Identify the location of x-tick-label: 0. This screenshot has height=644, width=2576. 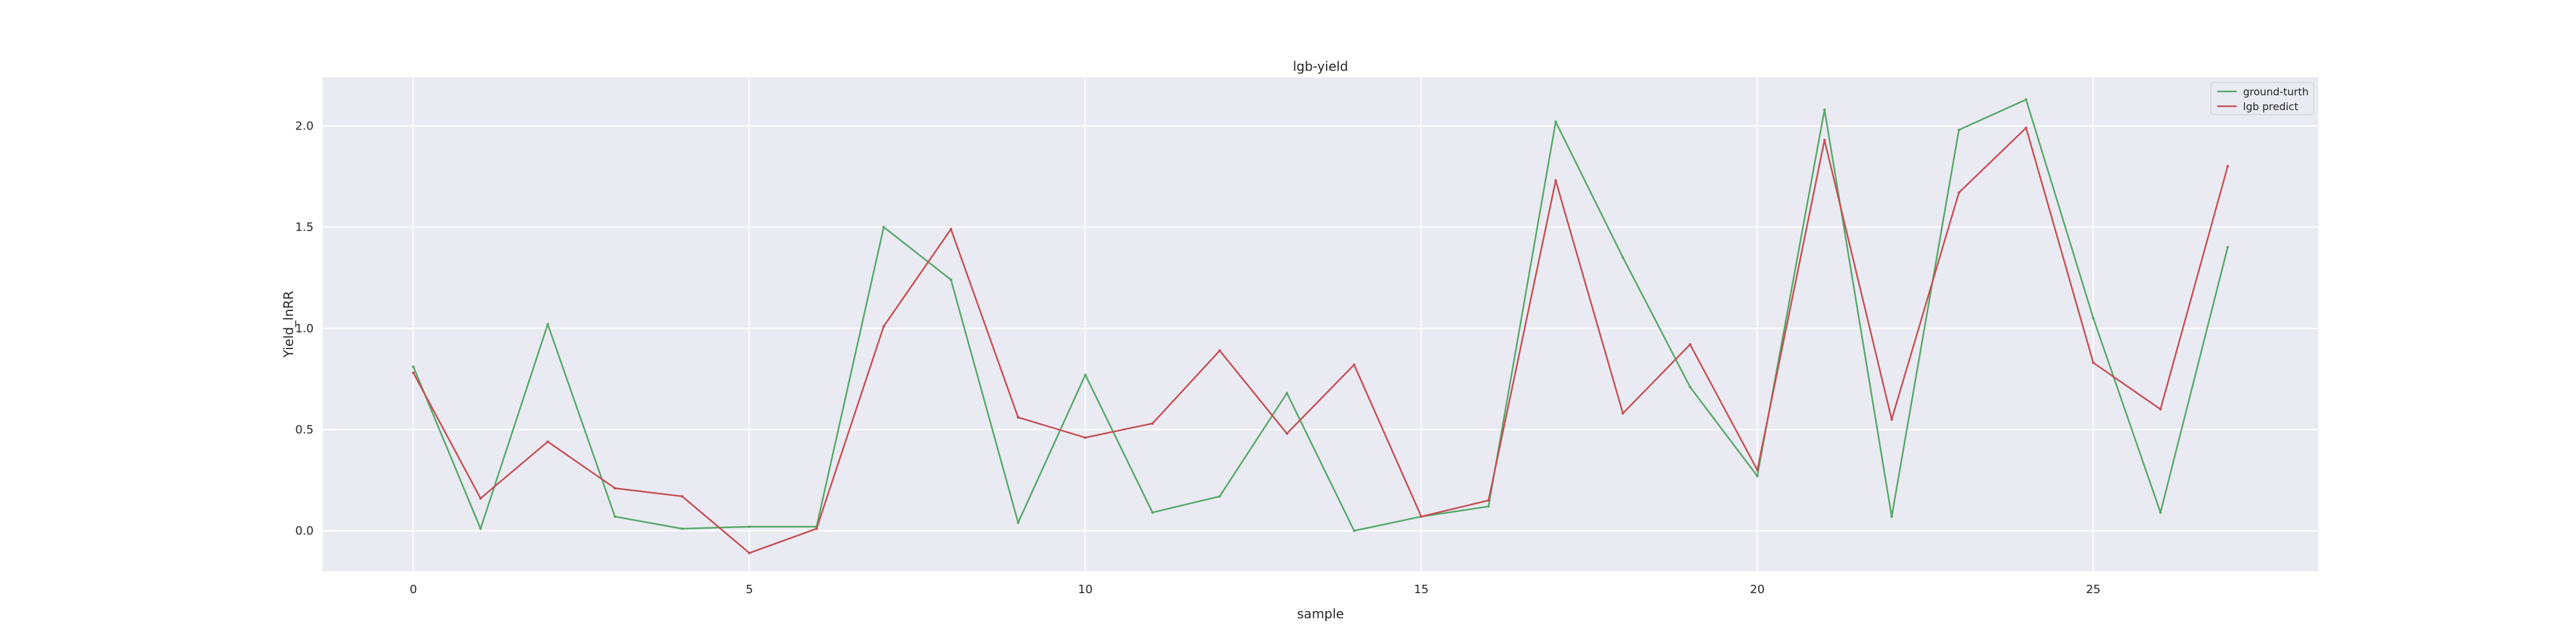
(414, 589).